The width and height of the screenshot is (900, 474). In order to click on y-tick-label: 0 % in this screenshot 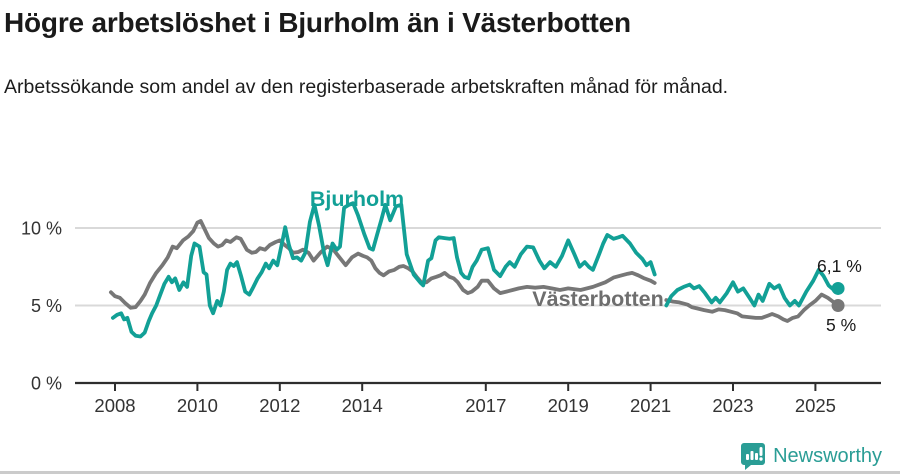, I will do `click(46, 384)`.